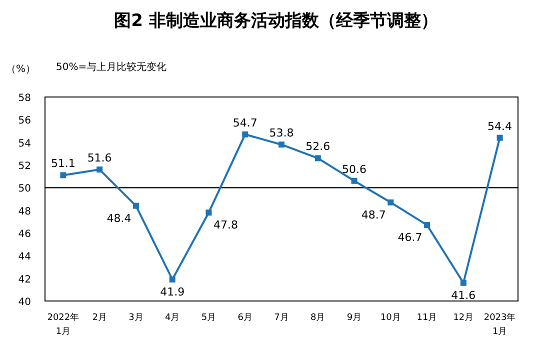 The image size is (553, 343). What do you see at coordinates (24, 234) in the screenshot?
I see `y-tick-label: 46` at bounding box center [24, 234].